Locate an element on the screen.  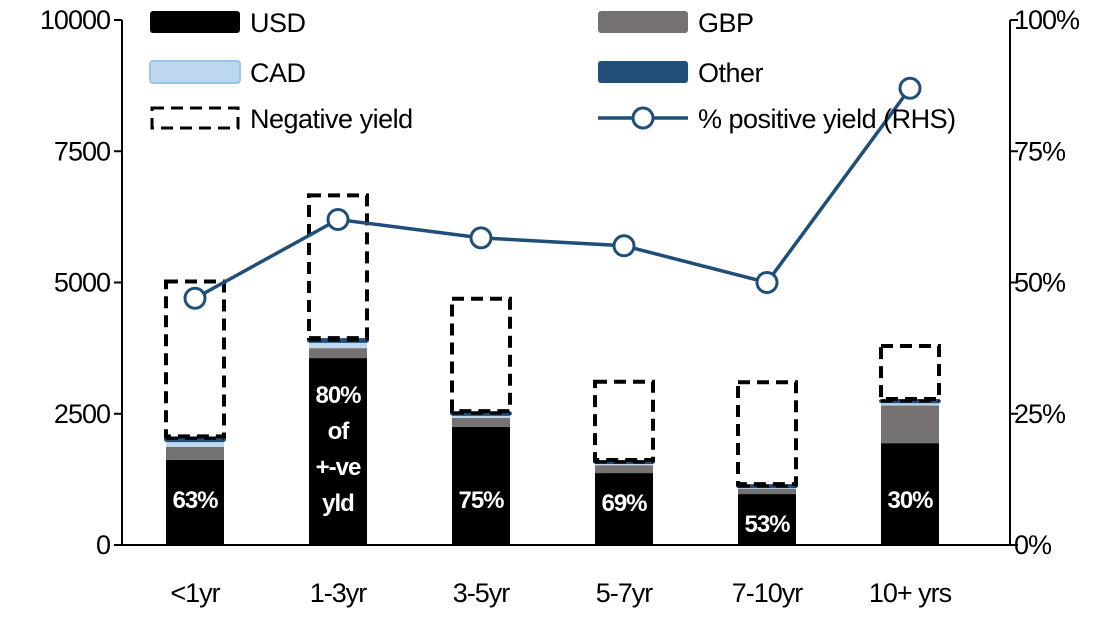
data-label: 69% is located at coordinates (624, 503).